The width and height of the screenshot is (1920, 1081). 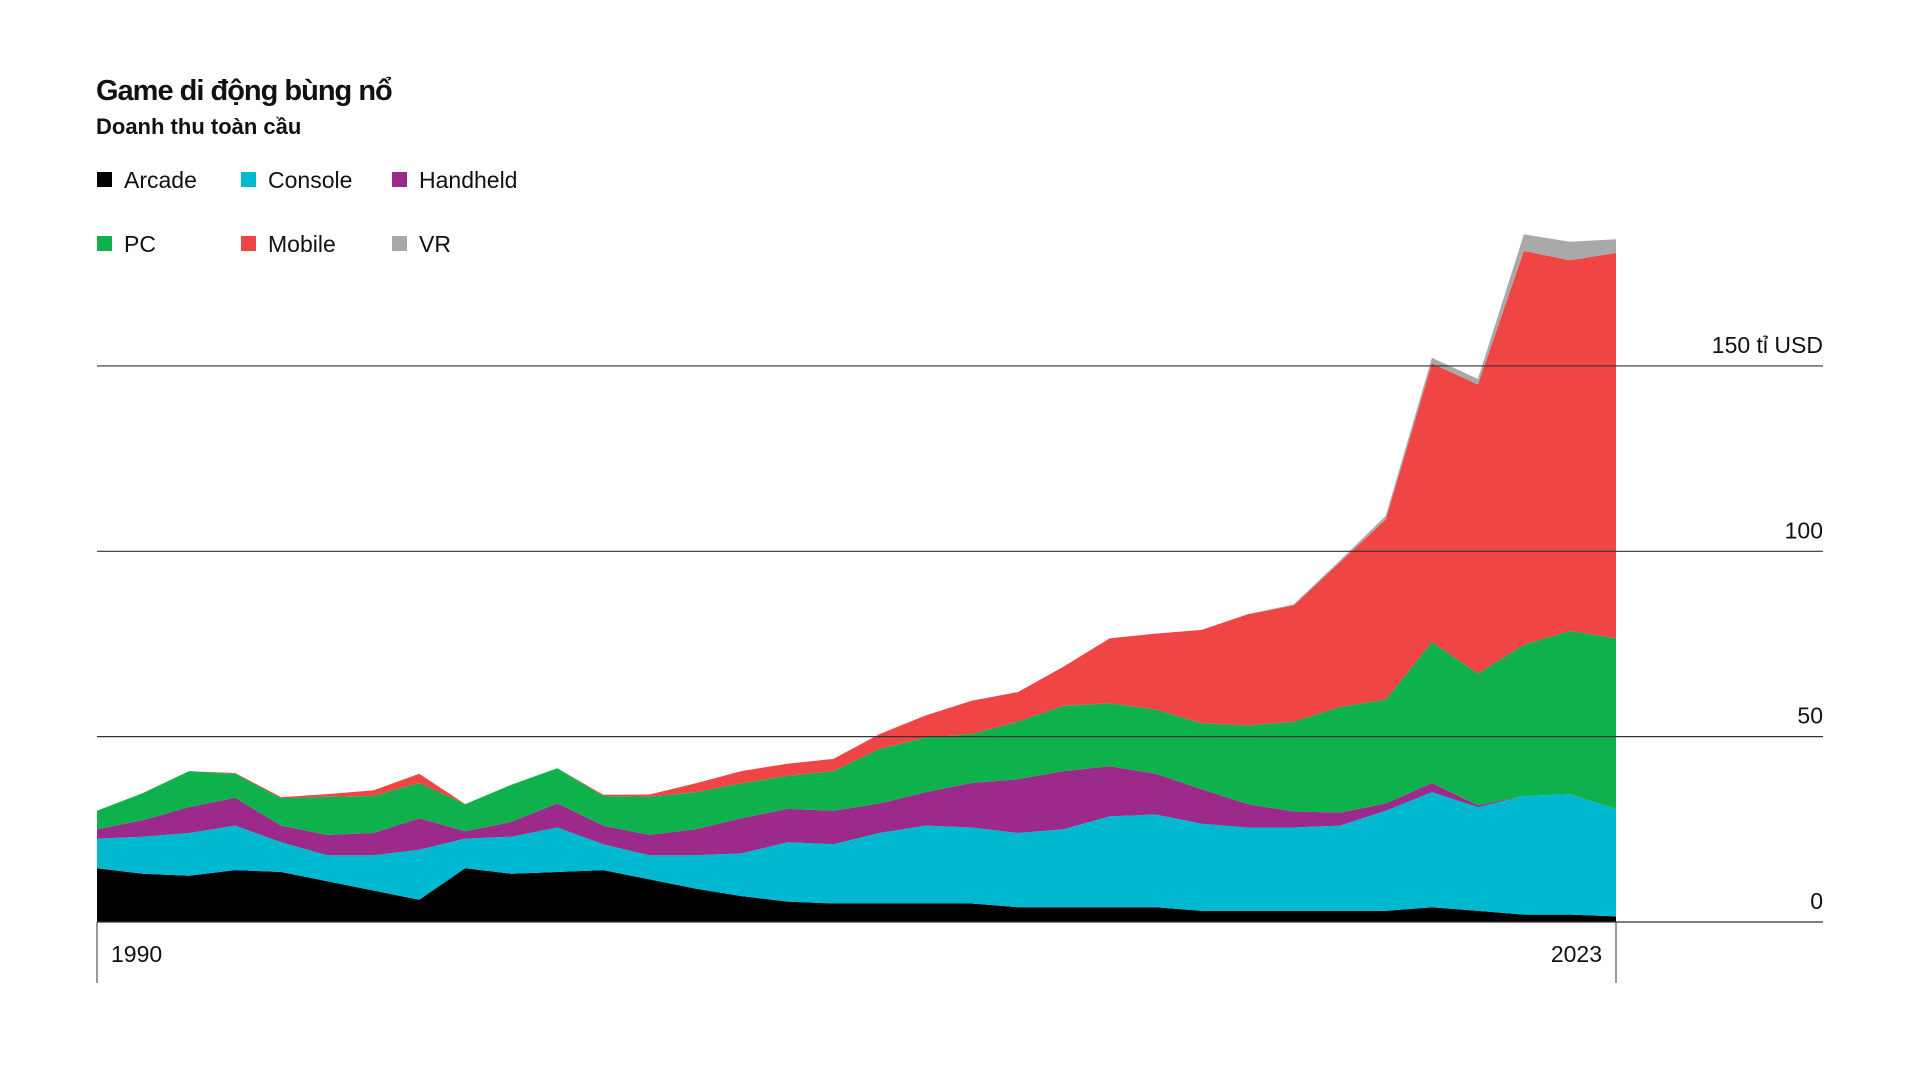 I want to click on y-tick-label: 150 tỉ USD, so click(x=1767, y=345).